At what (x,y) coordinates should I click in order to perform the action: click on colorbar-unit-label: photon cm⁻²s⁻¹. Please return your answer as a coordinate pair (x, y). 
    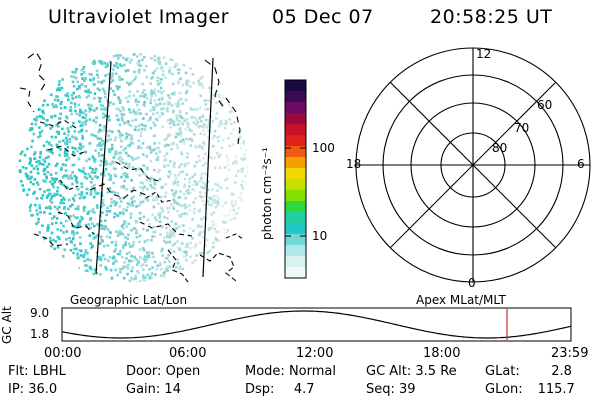
    Looking at the image, I should click on (267, 193).